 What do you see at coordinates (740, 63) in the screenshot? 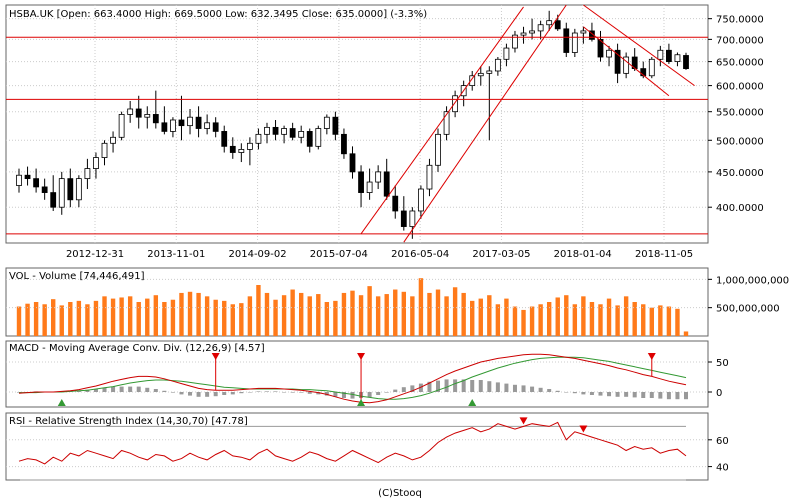
I see `price-y-tick-label: 650.0000` at bounding box center [740, 63].